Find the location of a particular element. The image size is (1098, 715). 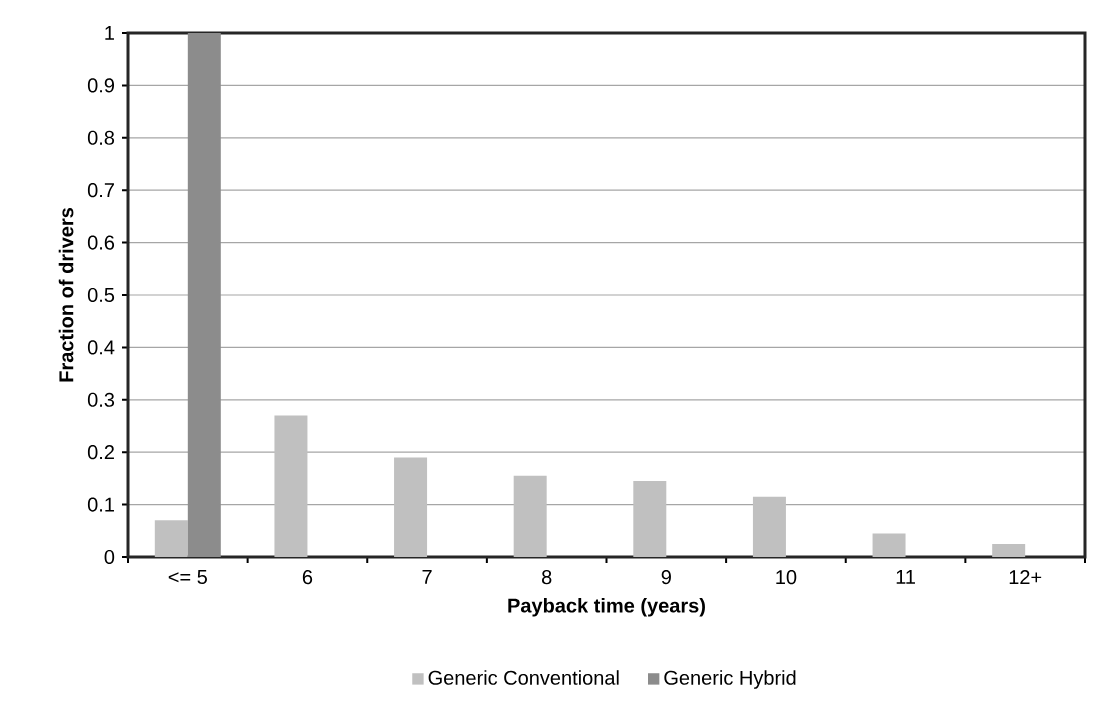

x-tick-label: 12+ is located at coordinates (1025, 577).